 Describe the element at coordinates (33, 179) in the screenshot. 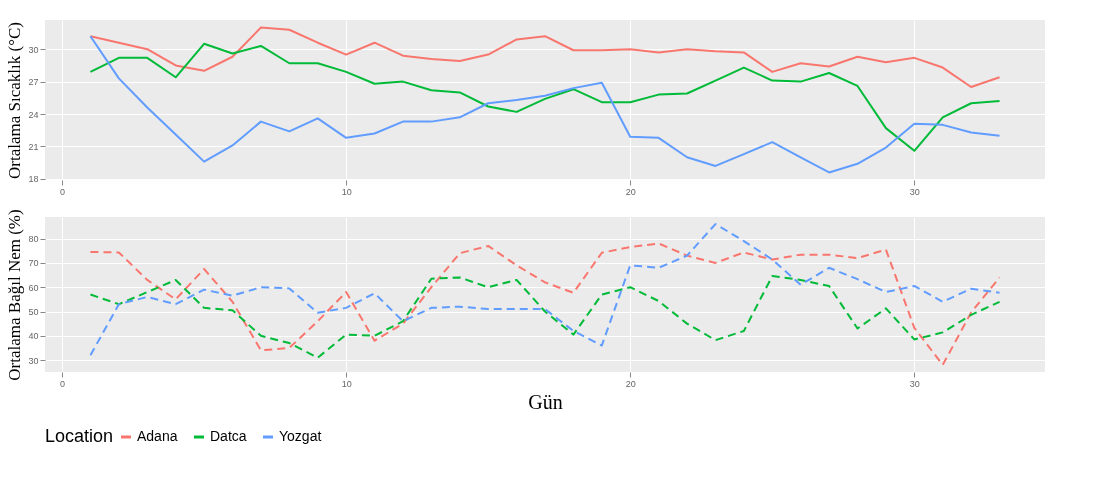

I see `y-tick-label: 18` at that location.